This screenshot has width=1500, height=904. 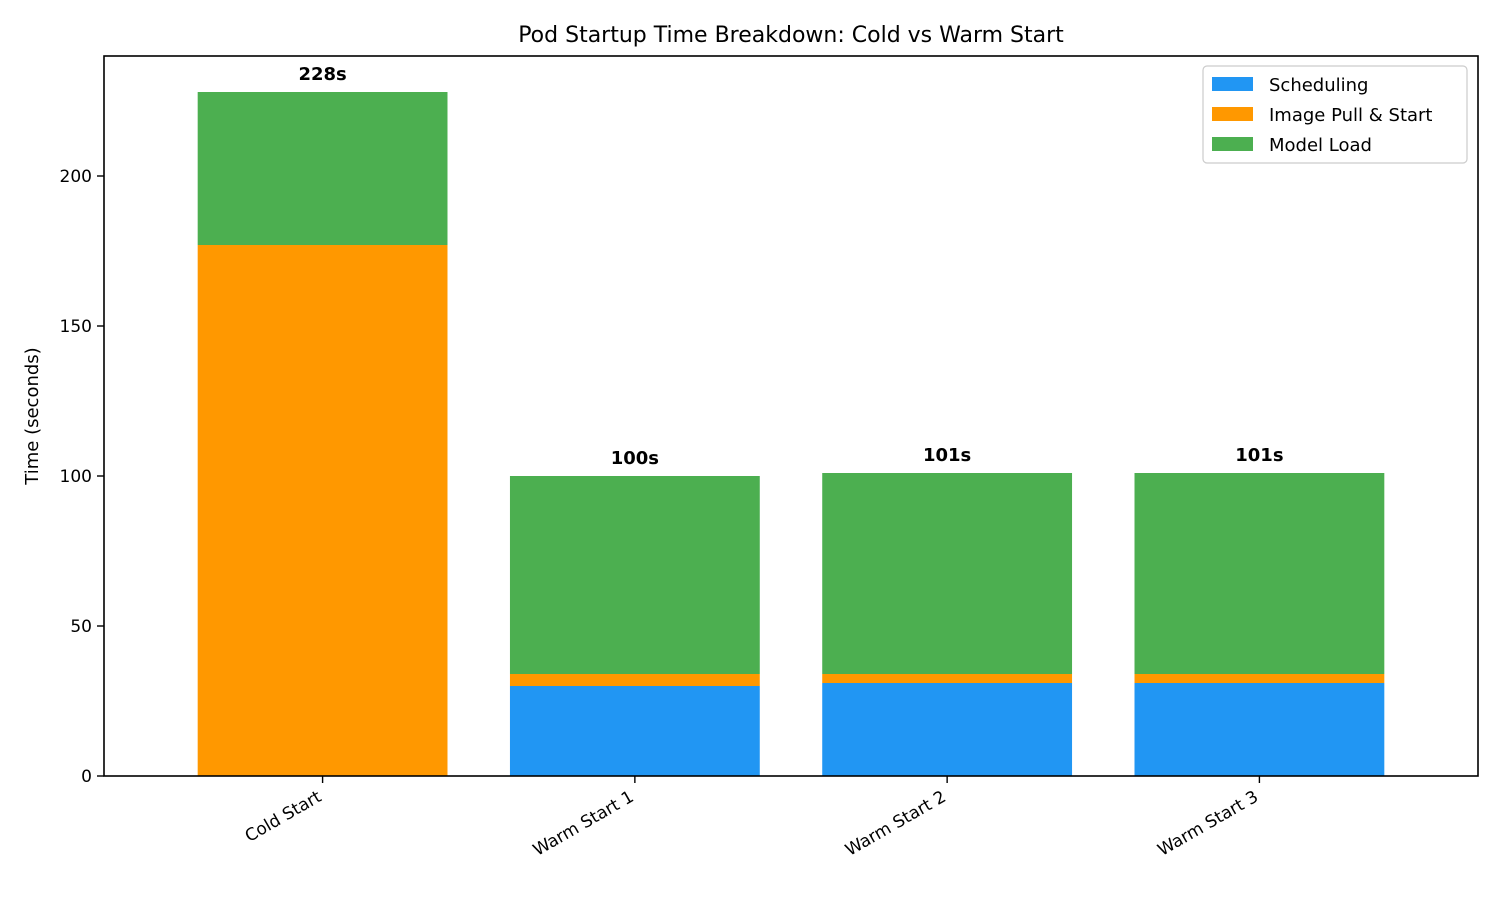 What do you see at coordinates (86, 777) in the screenshot?
I see `y-tick-label-1: 0` at bounding box center [86, 777].